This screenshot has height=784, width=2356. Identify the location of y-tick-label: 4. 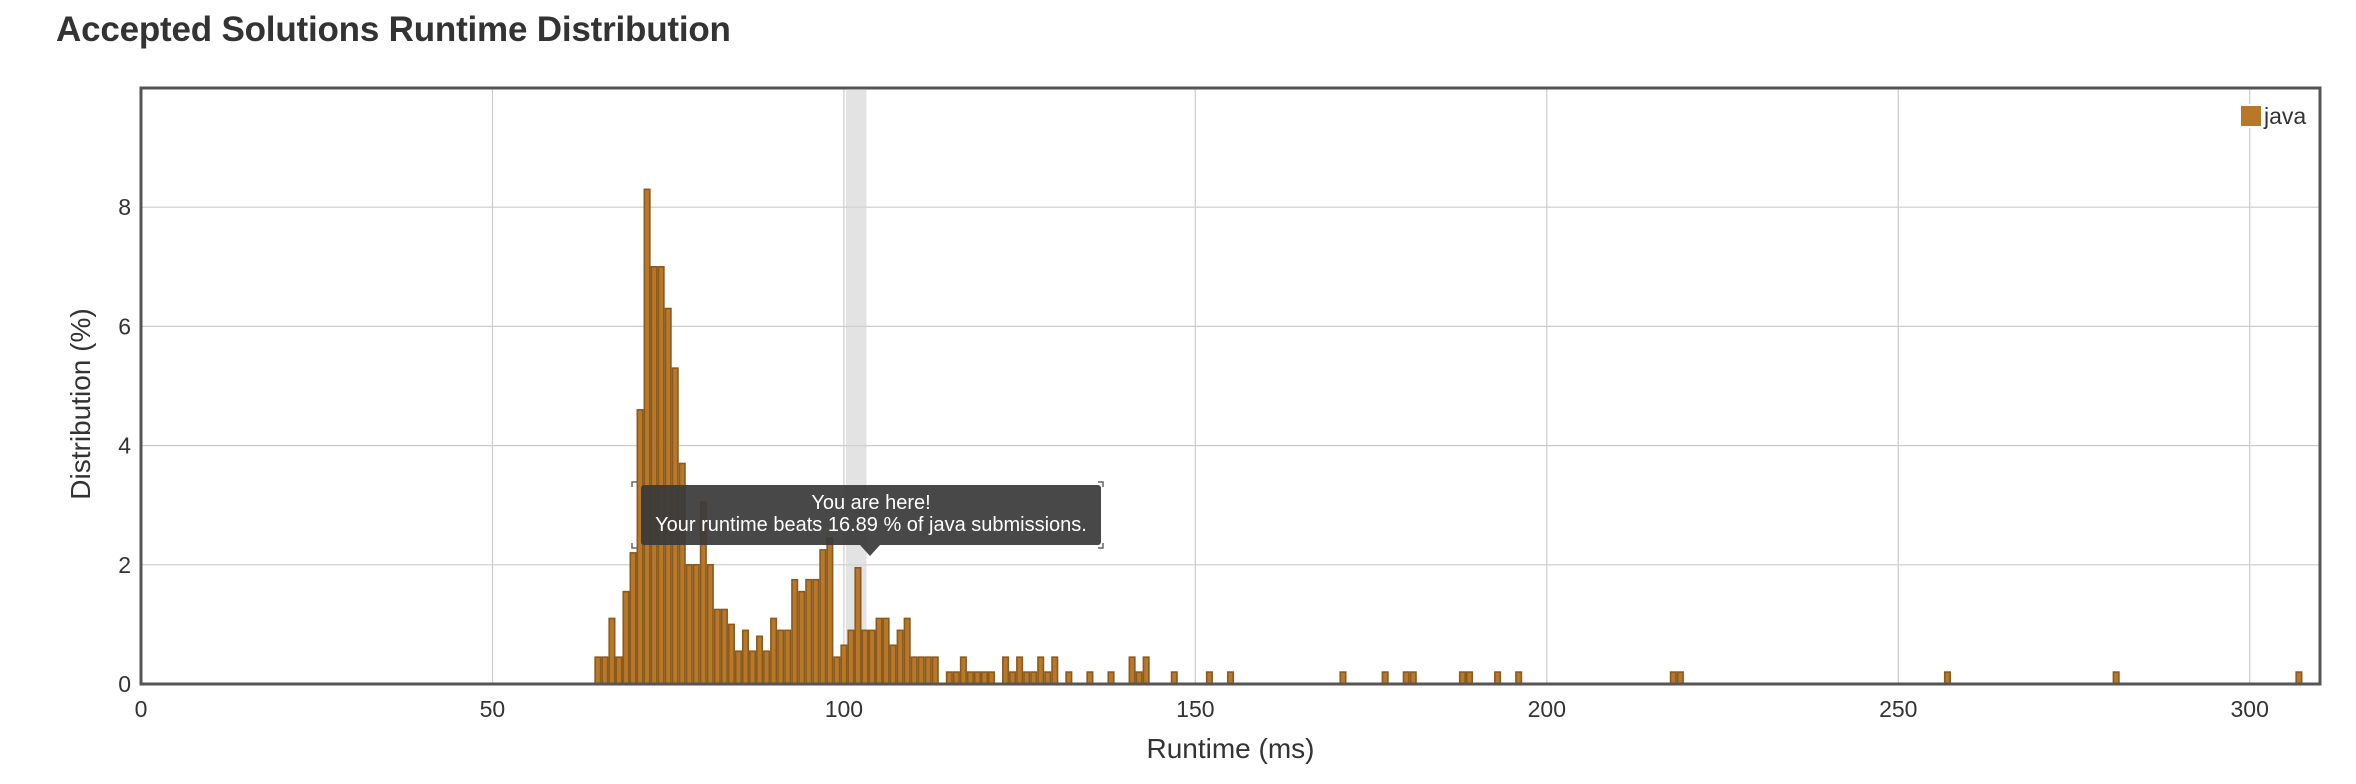
(124, 446).